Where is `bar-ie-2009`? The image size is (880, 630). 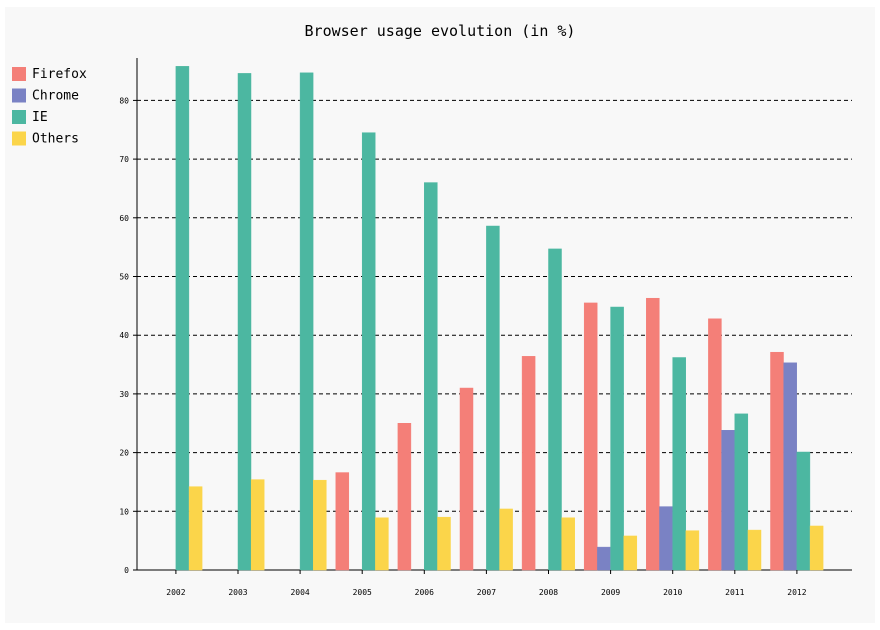
bar-ie-2009 is located at coordinates (617, 438).